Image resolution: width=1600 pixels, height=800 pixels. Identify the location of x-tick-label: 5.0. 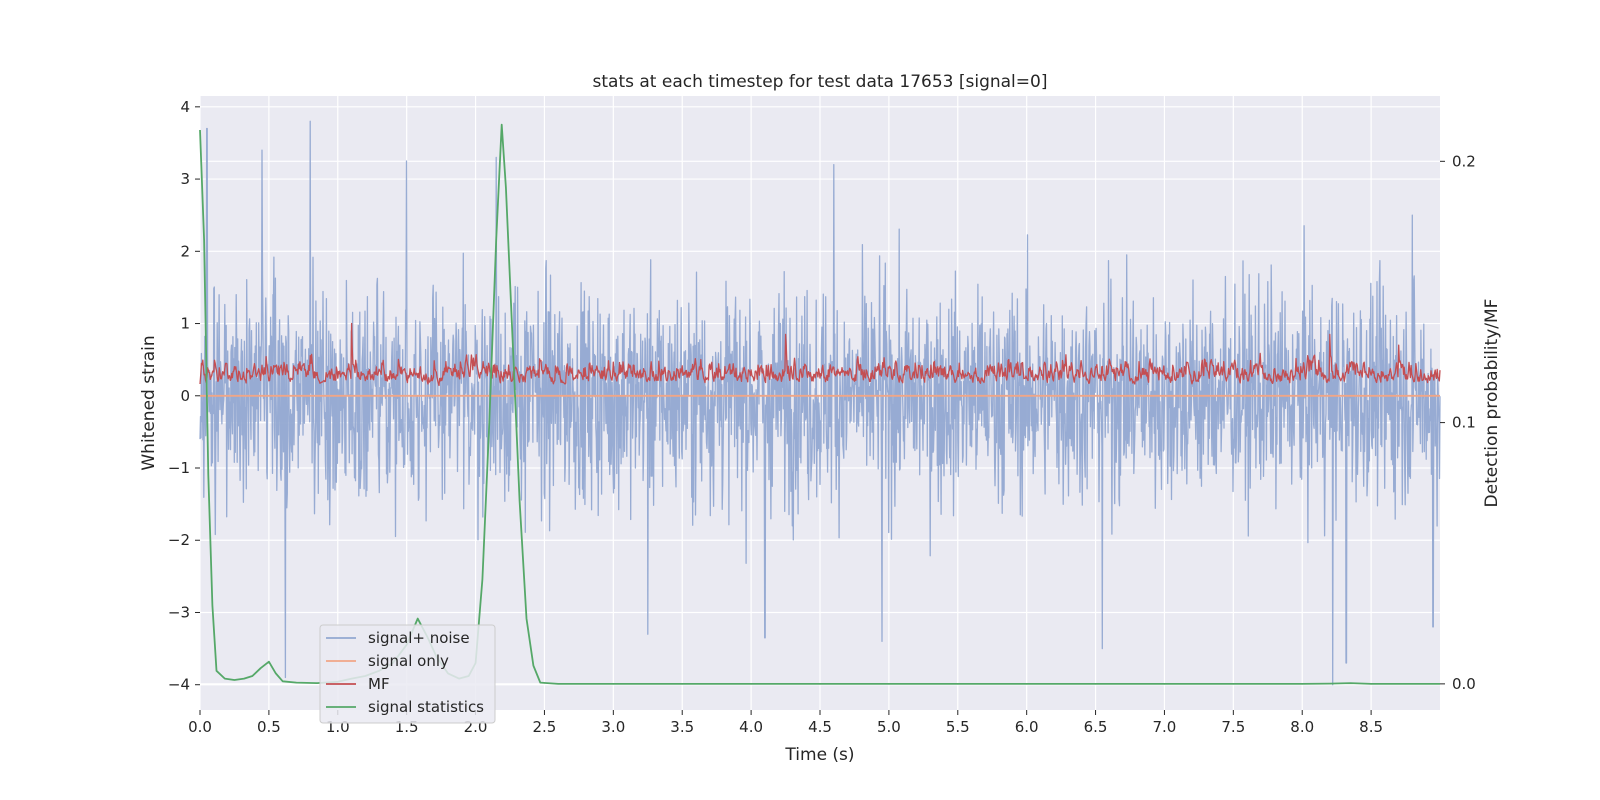
(889, 727).